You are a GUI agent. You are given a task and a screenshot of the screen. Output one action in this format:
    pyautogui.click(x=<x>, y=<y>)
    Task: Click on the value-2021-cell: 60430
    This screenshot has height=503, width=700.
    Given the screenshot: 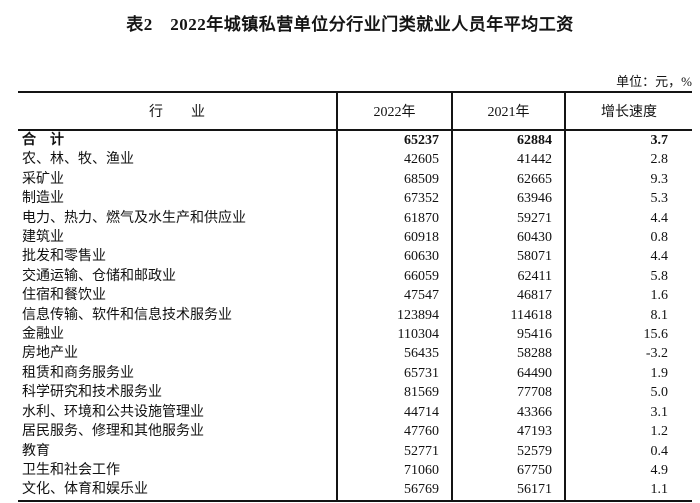 What is the action you would take?
    pyautogui.click(x=508, y=238)
    